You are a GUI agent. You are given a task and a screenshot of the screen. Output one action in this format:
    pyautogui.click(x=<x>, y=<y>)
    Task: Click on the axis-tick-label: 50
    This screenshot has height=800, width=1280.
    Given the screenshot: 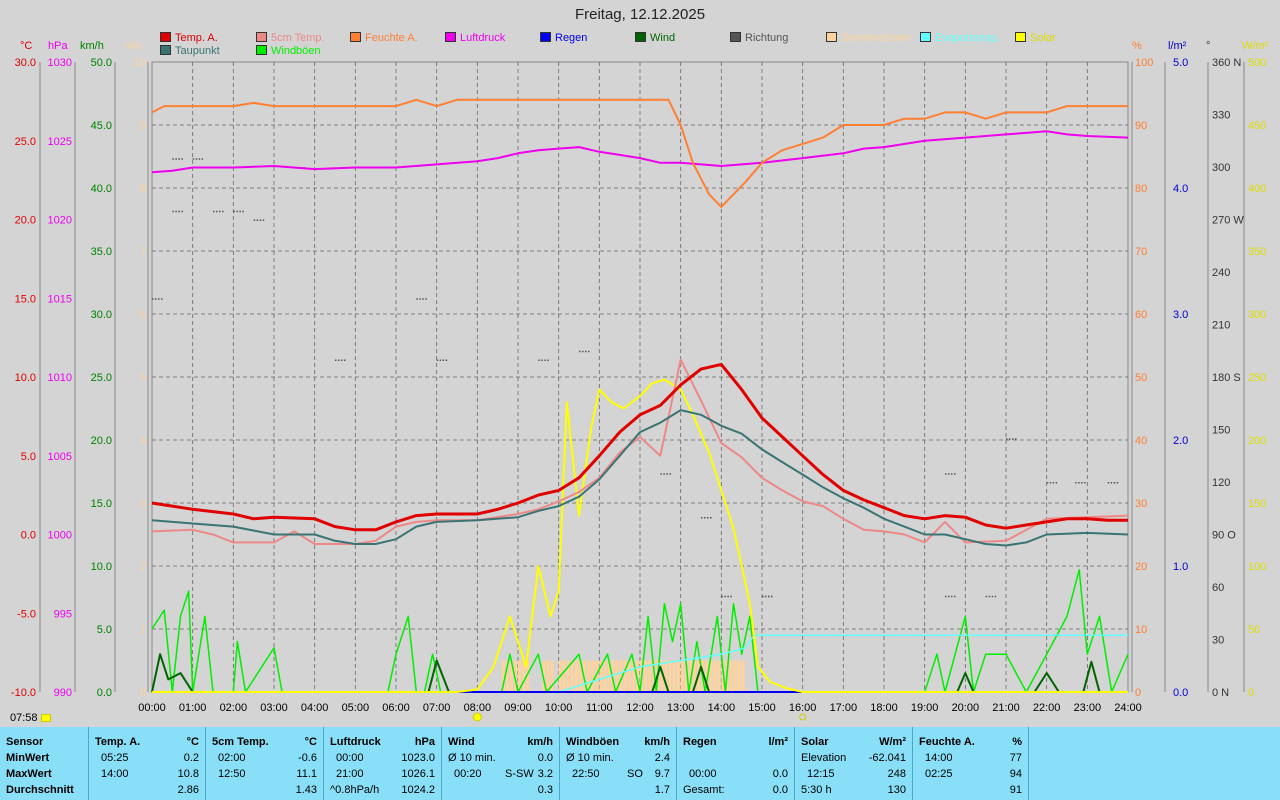 What is the action you would take?
    pyautogui.click(x=1141, y=378)
    